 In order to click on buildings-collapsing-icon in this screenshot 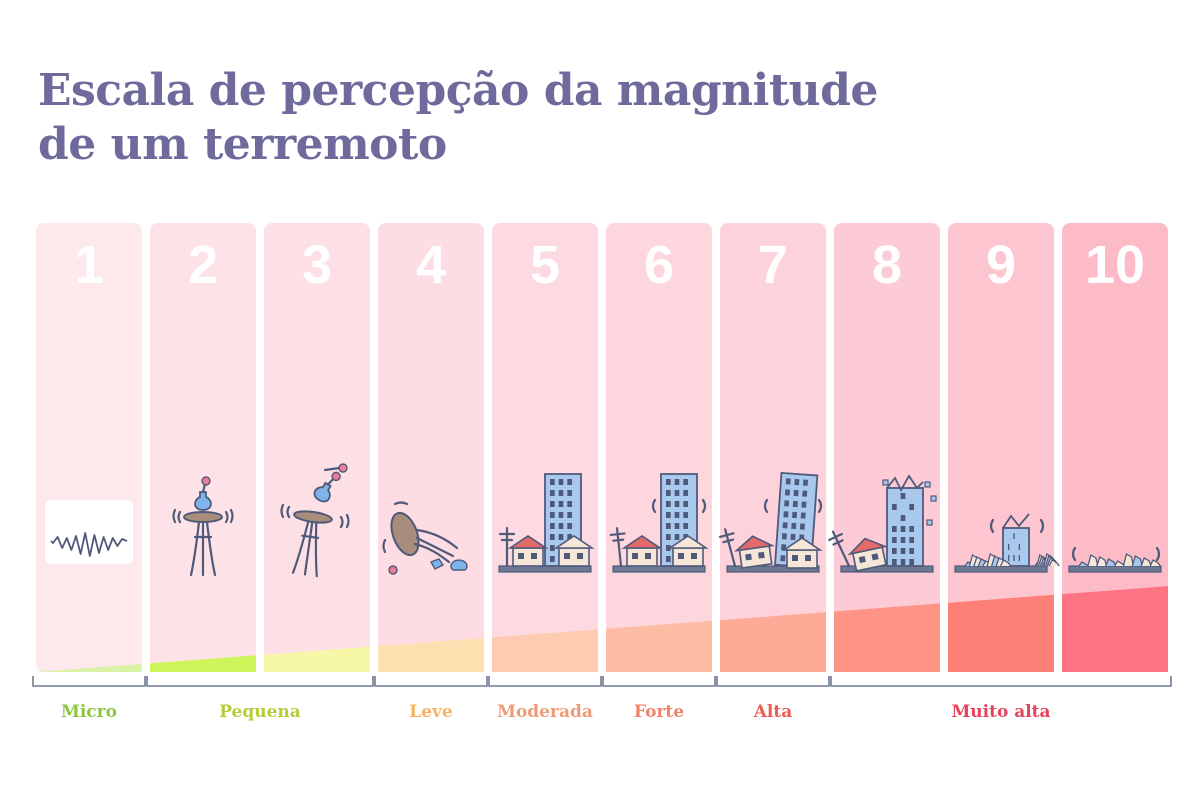, I will do `click(1007, 543)`.